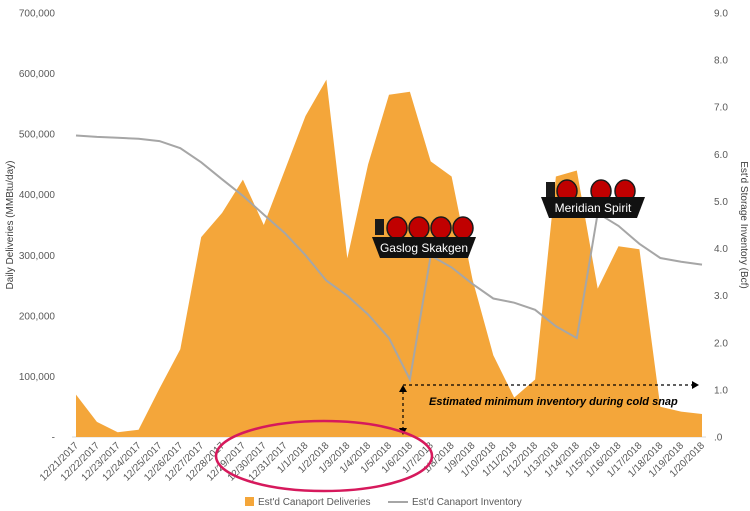  I want to click on ship-meridian-label: Meridian Spirit, so click(593, 208).